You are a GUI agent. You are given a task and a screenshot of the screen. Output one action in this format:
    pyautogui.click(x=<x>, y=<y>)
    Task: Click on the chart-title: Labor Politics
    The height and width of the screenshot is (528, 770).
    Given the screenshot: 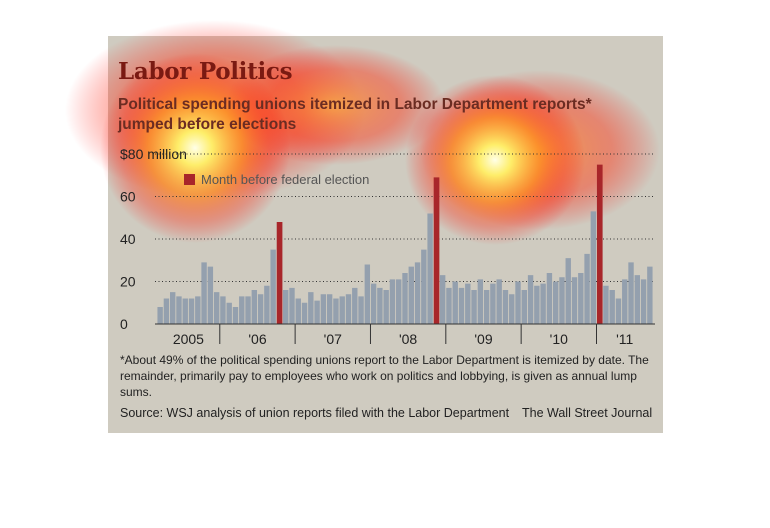 What is the action you would take?
    pyautogui.click(x=205, y=71)
    